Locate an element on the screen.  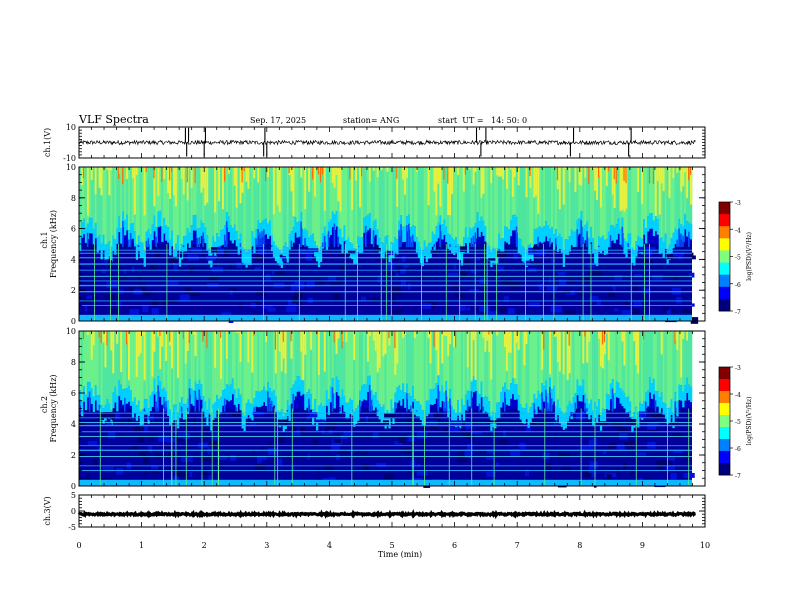
ch3-waveform-ylabel: ch.3(V) is located at coordinates (47, 510).